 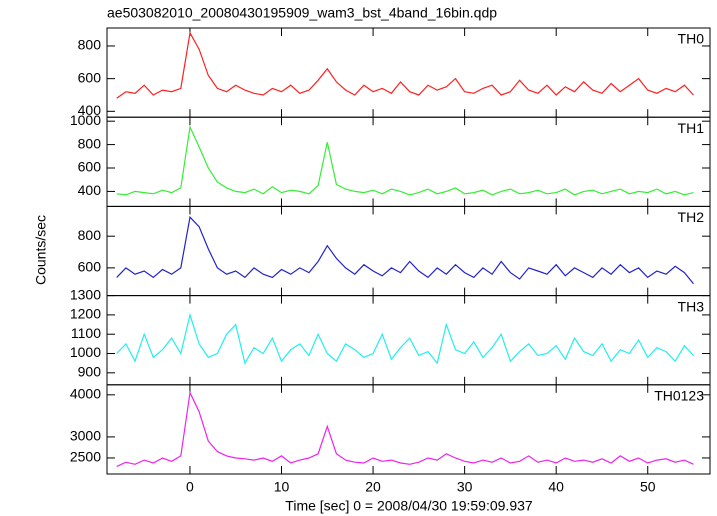 I want to click on x-tick-label: 20, so click(x=373, y=487).